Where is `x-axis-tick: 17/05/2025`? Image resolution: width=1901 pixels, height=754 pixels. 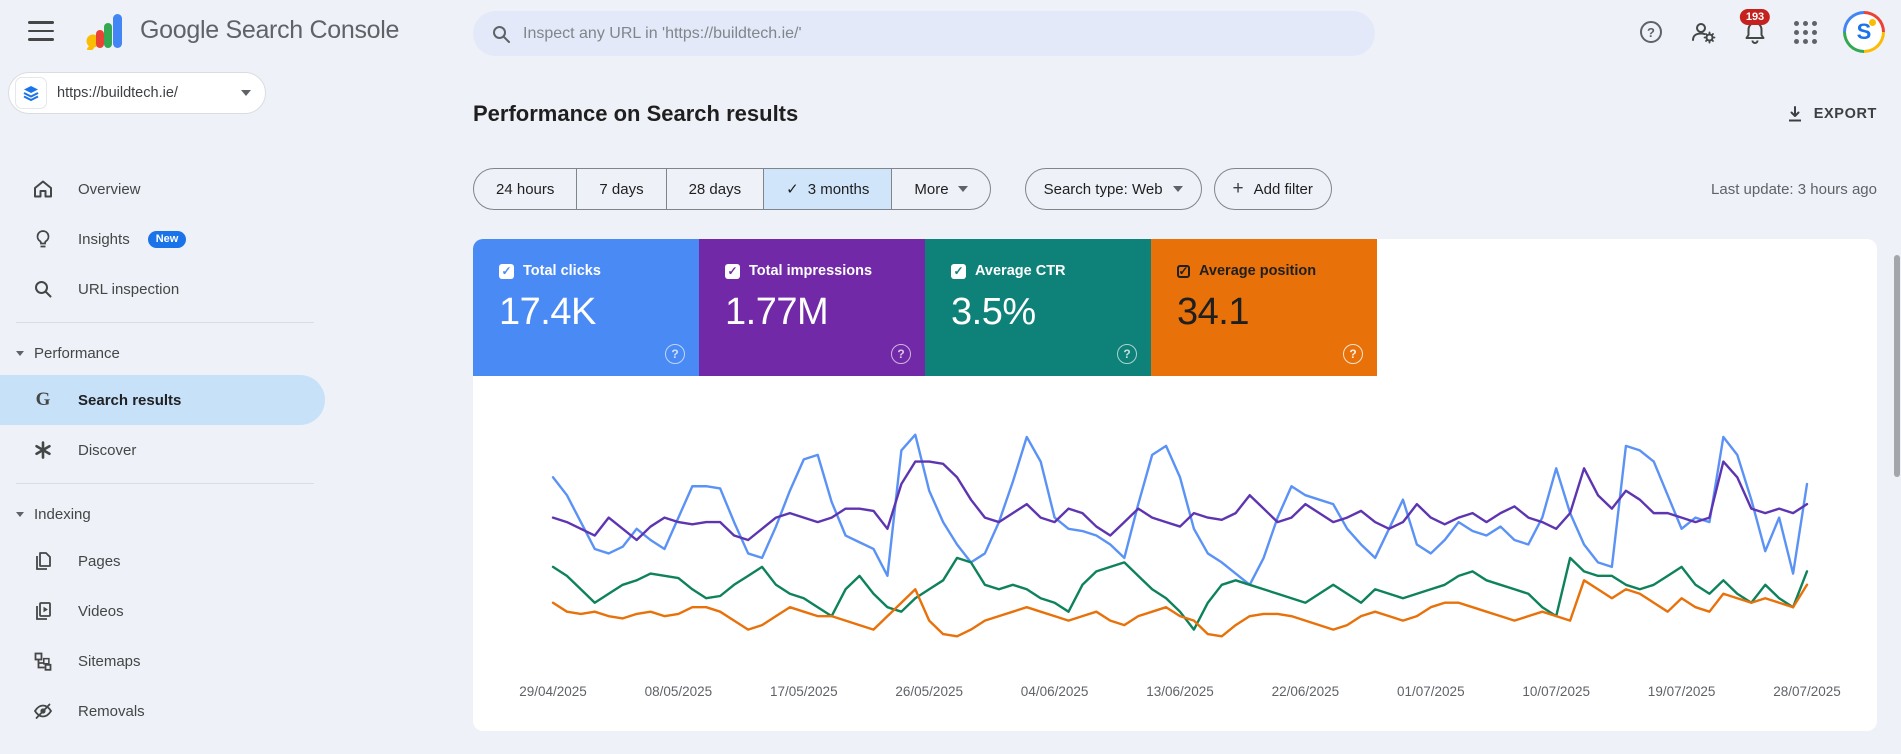
x-axis-tick: 17/05/2025 is located at coordinates (804, 691).